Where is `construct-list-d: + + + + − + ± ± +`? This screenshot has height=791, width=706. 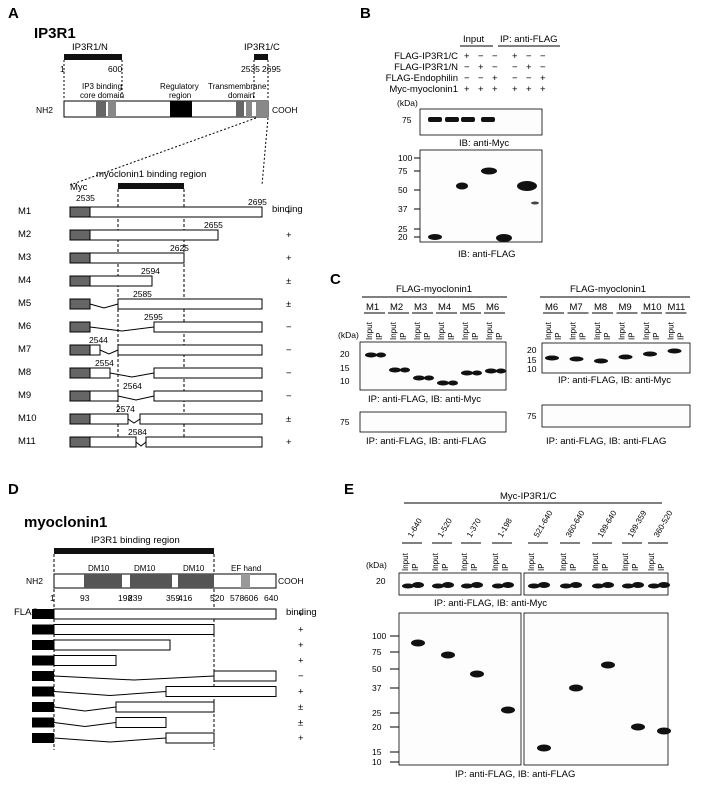
construct-list-d: + + + + − + ± ± + is located at coordinates (168, 676).